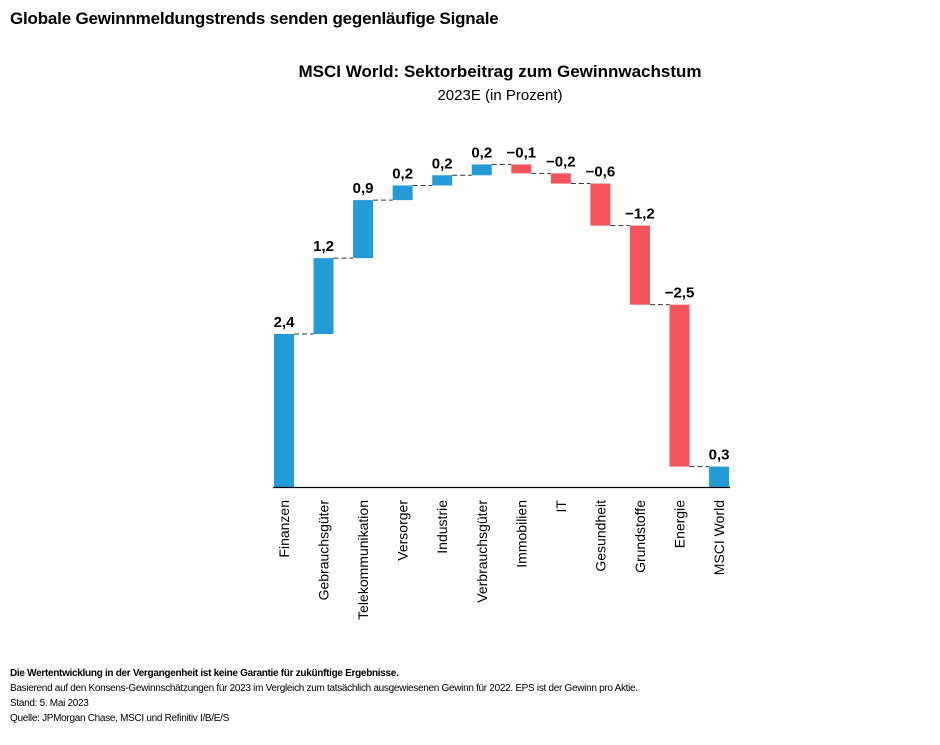 The height and width of the screenshot is (745, 940). Describe the element at coordinates (719, 537) in the screenshot. I see `category-label-11: MSCI World` at that location.